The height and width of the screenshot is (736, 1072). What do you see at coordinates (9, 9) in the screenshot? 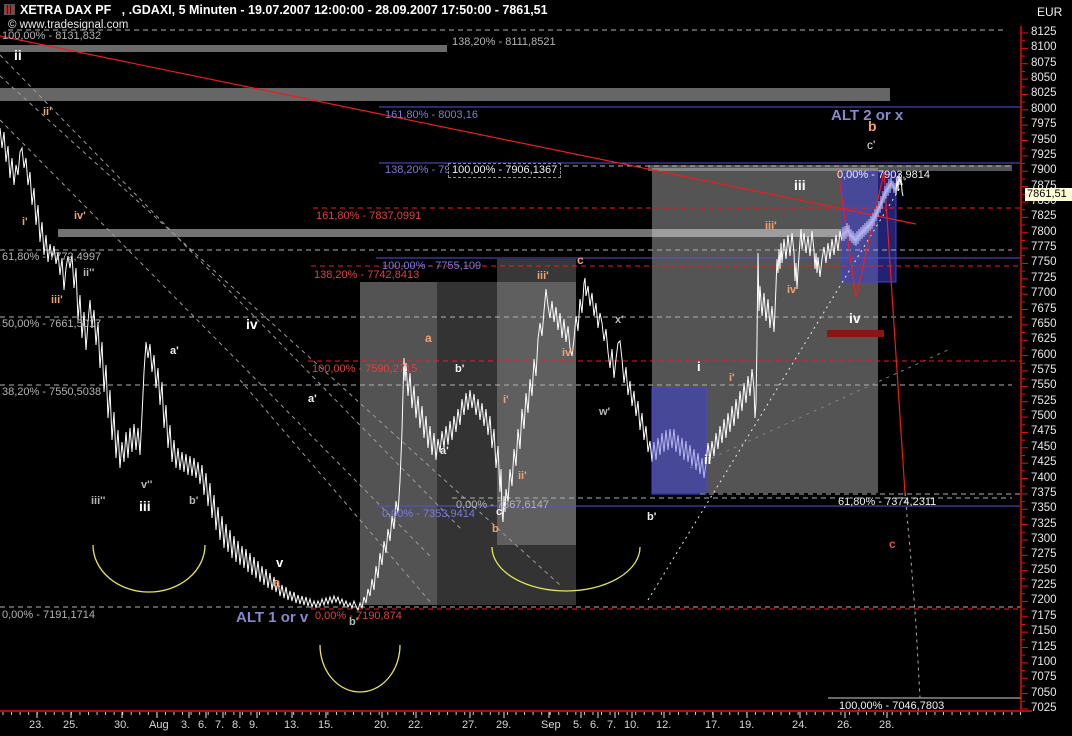
I see `chart-window-icon` at bounding box center [9, 9].